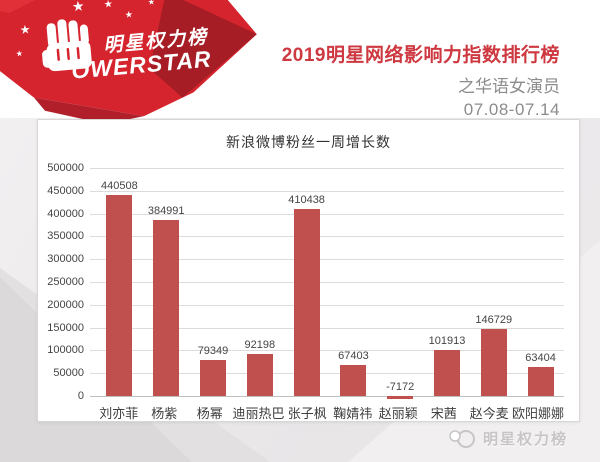 This screenshot has width=600, height=462. Describe the element at coordinates (538, 413) in the screenshot. I see `x-axis-label: 欧阳娜娜` at that location.